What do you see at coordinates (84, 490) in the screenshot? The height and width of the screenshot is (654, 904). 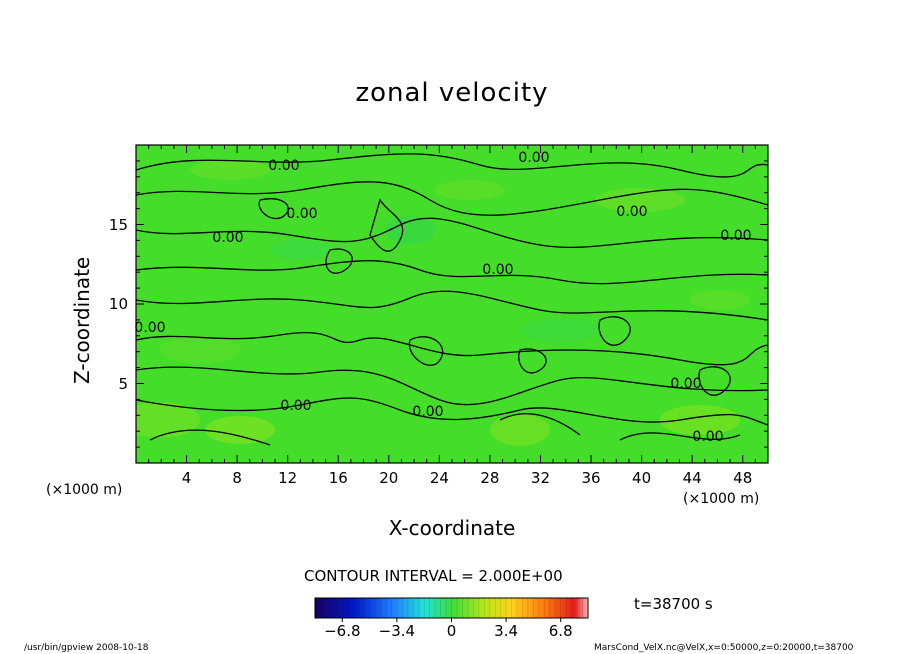 I see `x-unit-label-left: (×1000 m)` at bounding box center [84, 490].